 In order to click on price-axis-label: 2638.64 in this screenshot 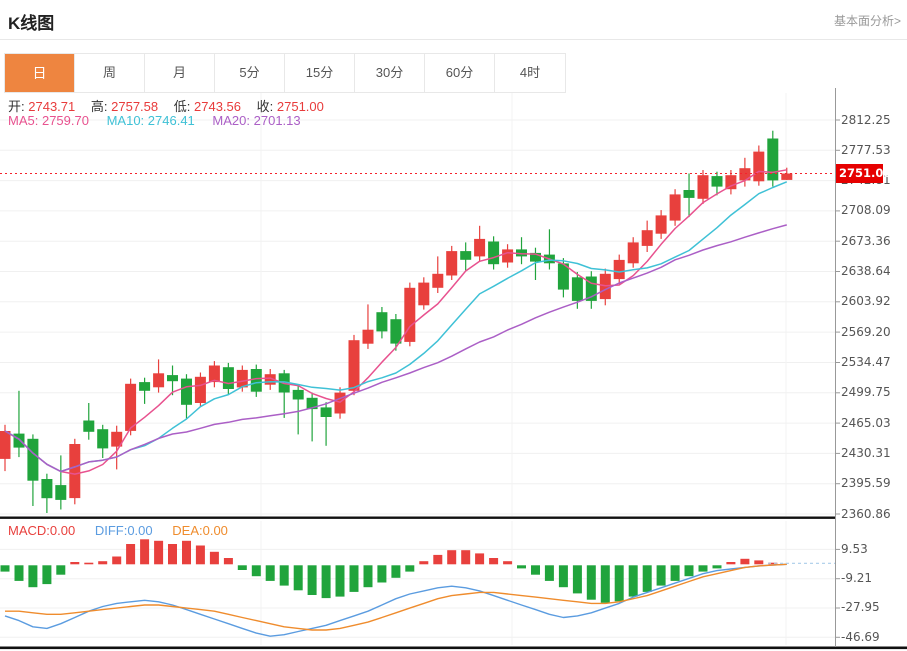, I will do `click(866, 271)`.